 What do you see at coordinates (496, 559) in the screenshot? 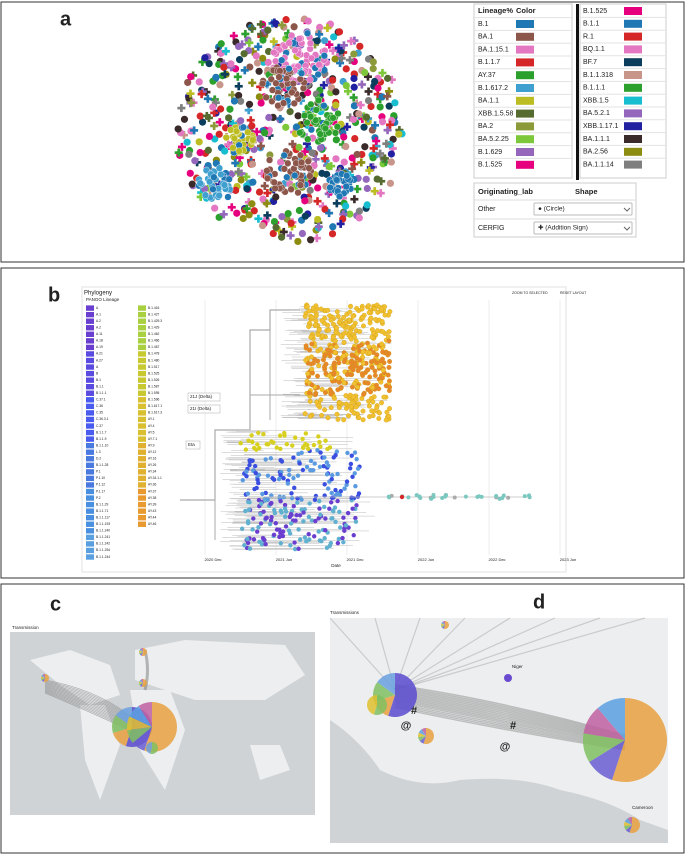
I see `x-tick-label: 2022 Dec` at bounding box center [496, 559].